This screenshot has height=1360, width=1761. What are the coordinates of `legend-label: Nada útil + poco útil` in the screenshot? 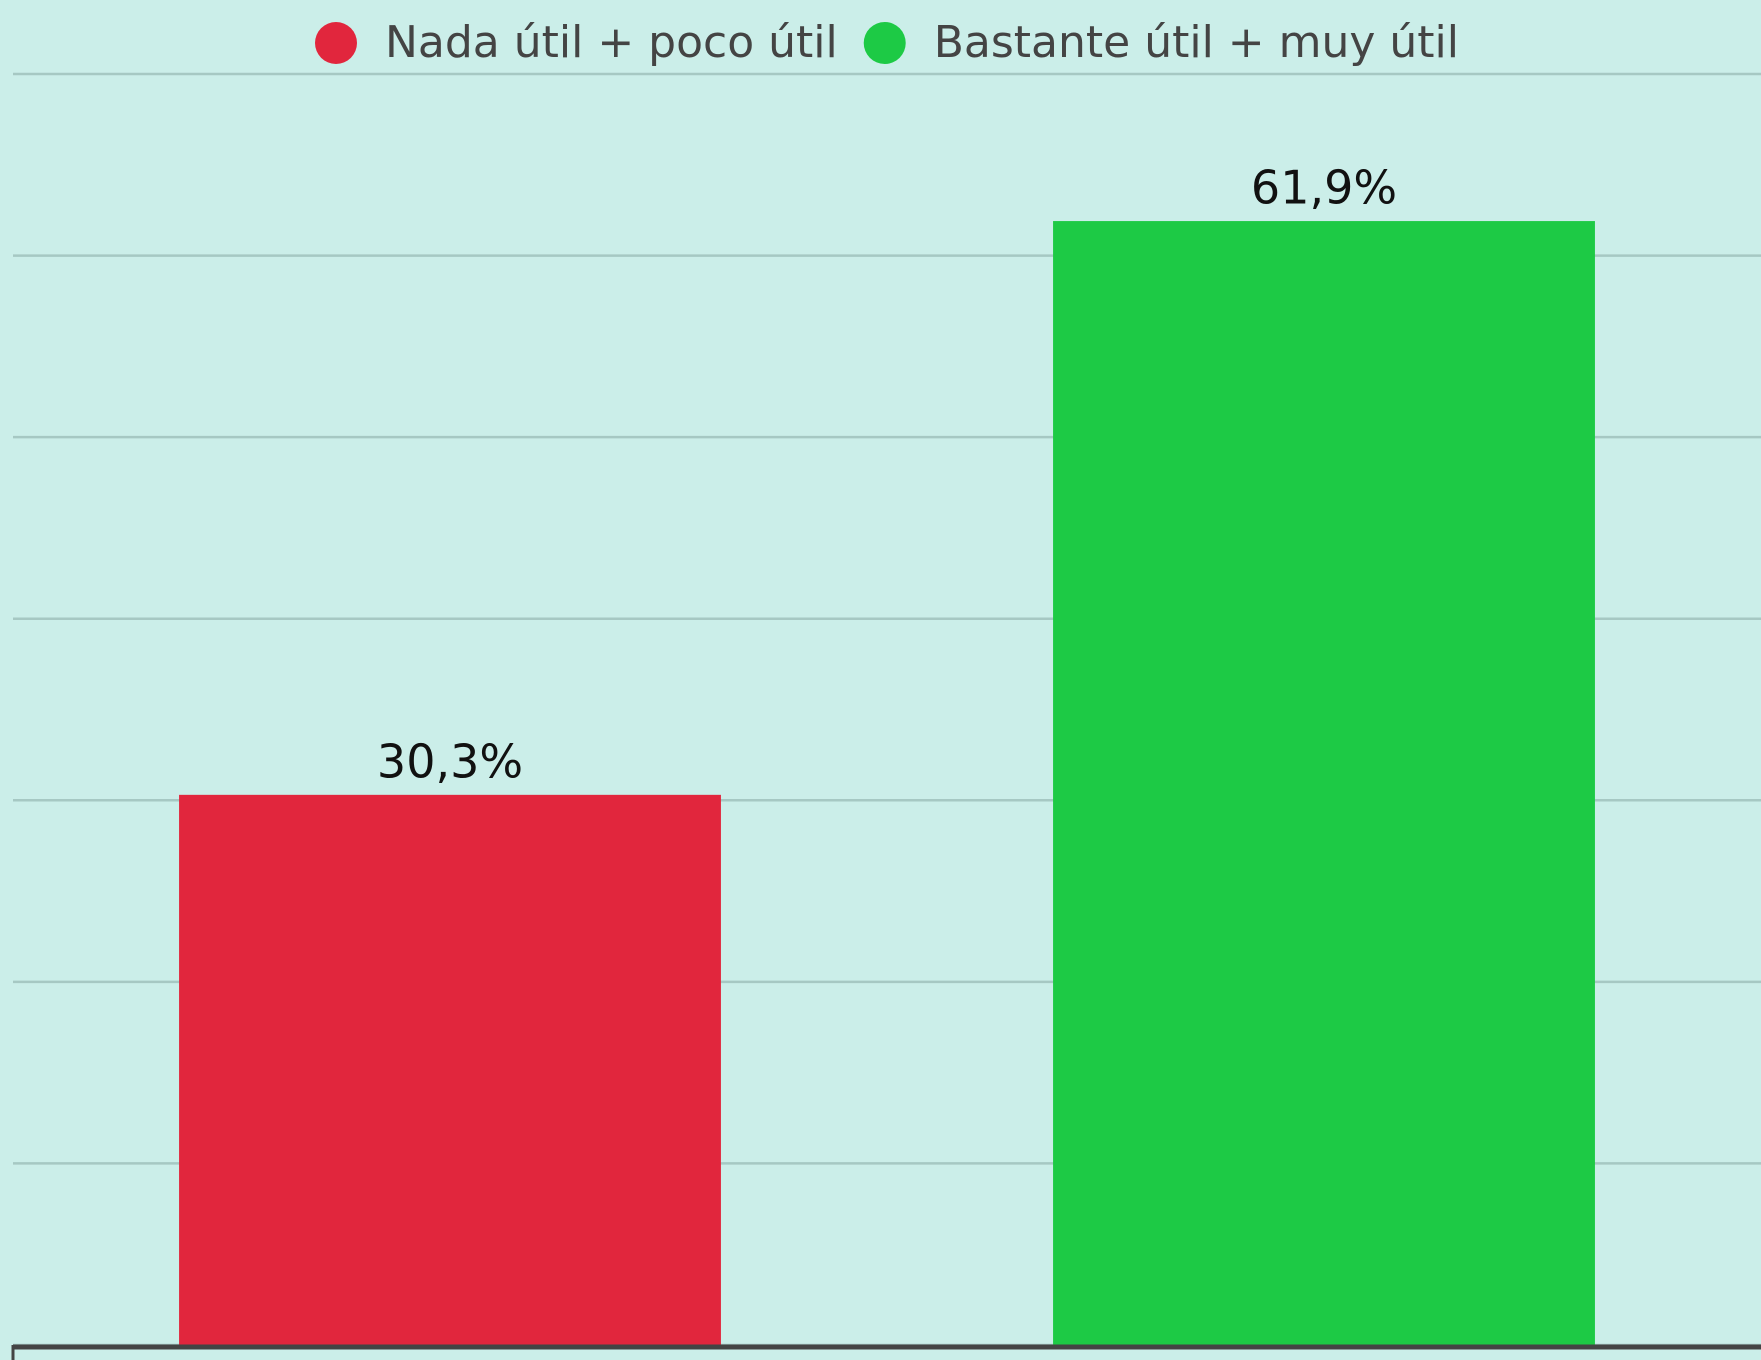 It's located at (611, 42).